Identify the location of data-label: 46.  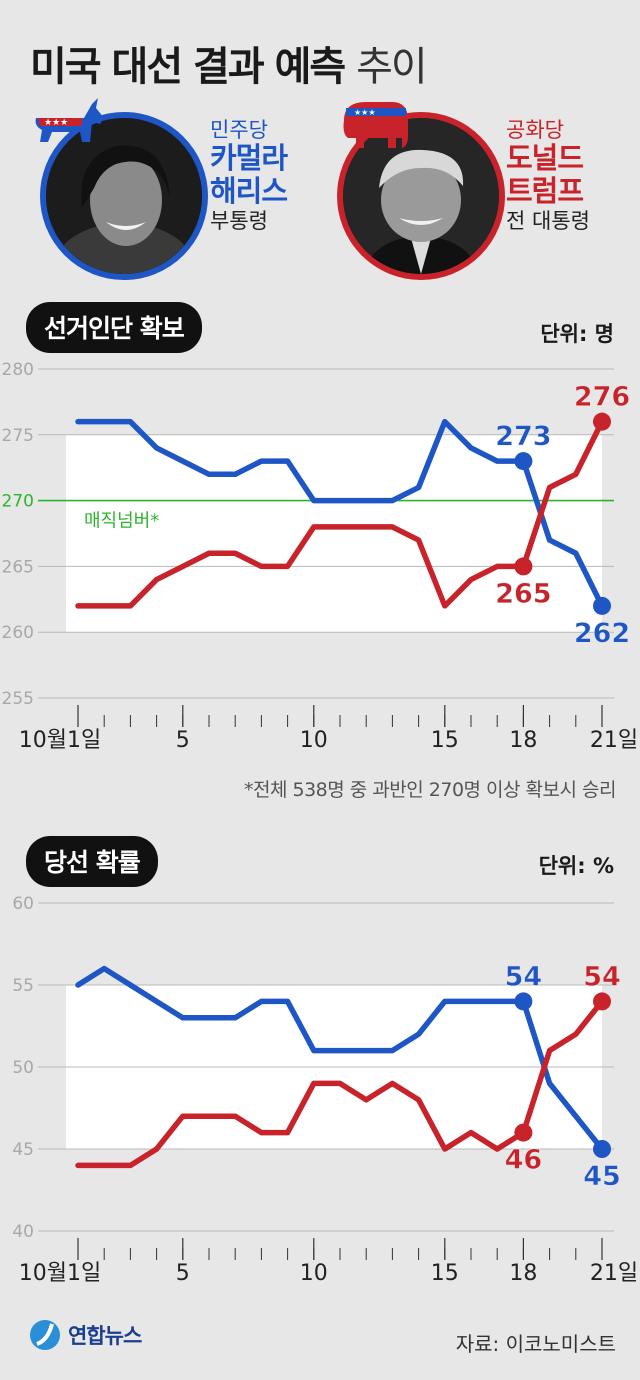
(524, 1160).